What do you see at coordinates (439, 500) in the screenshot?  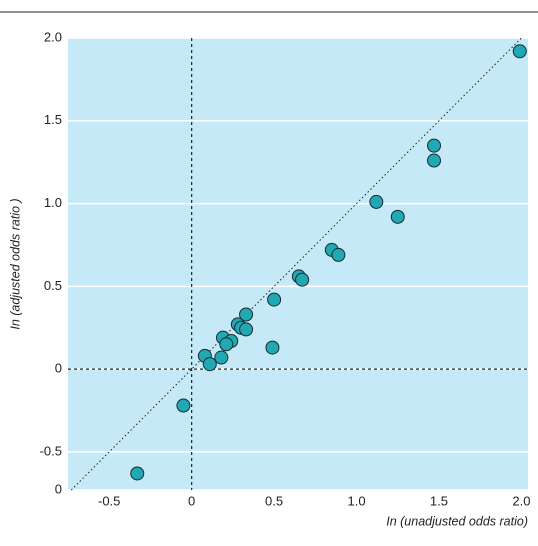 I see `x-tick-label: 1.5` at bounding box center [439, 500].